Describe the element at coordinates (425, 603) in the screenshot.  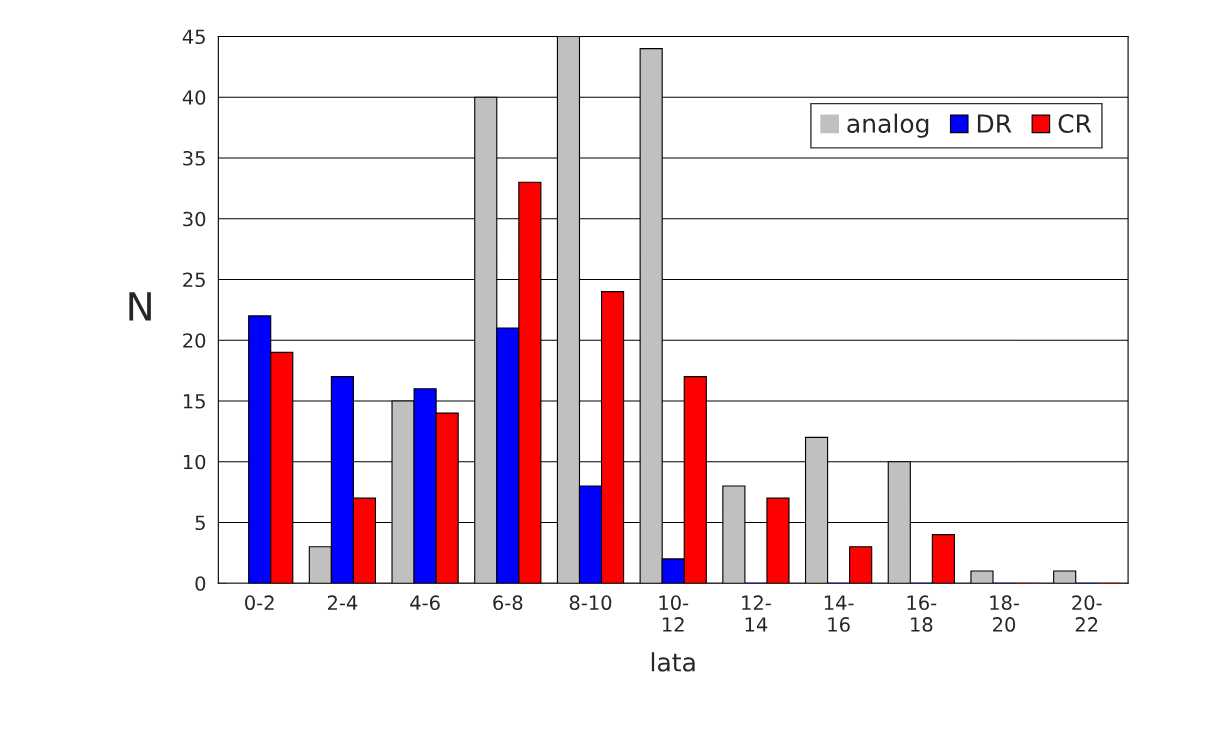
I see `x-tick-label: 4-6` at that location.